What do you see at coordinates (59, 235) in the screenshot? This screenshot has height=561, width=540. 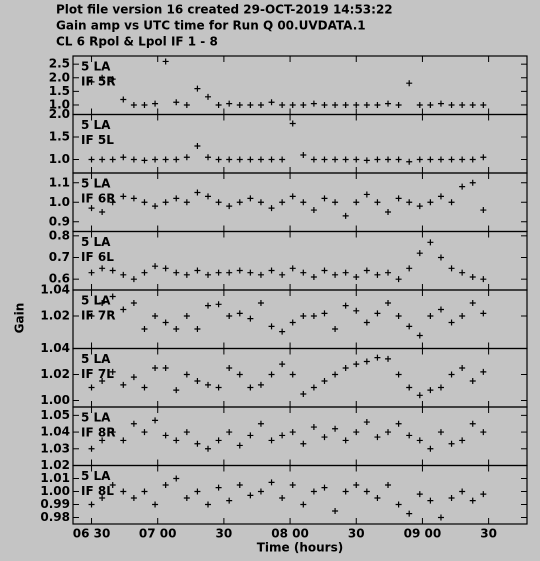 I see `y-tick-label: 0.8` at bounding box center [59, 235].